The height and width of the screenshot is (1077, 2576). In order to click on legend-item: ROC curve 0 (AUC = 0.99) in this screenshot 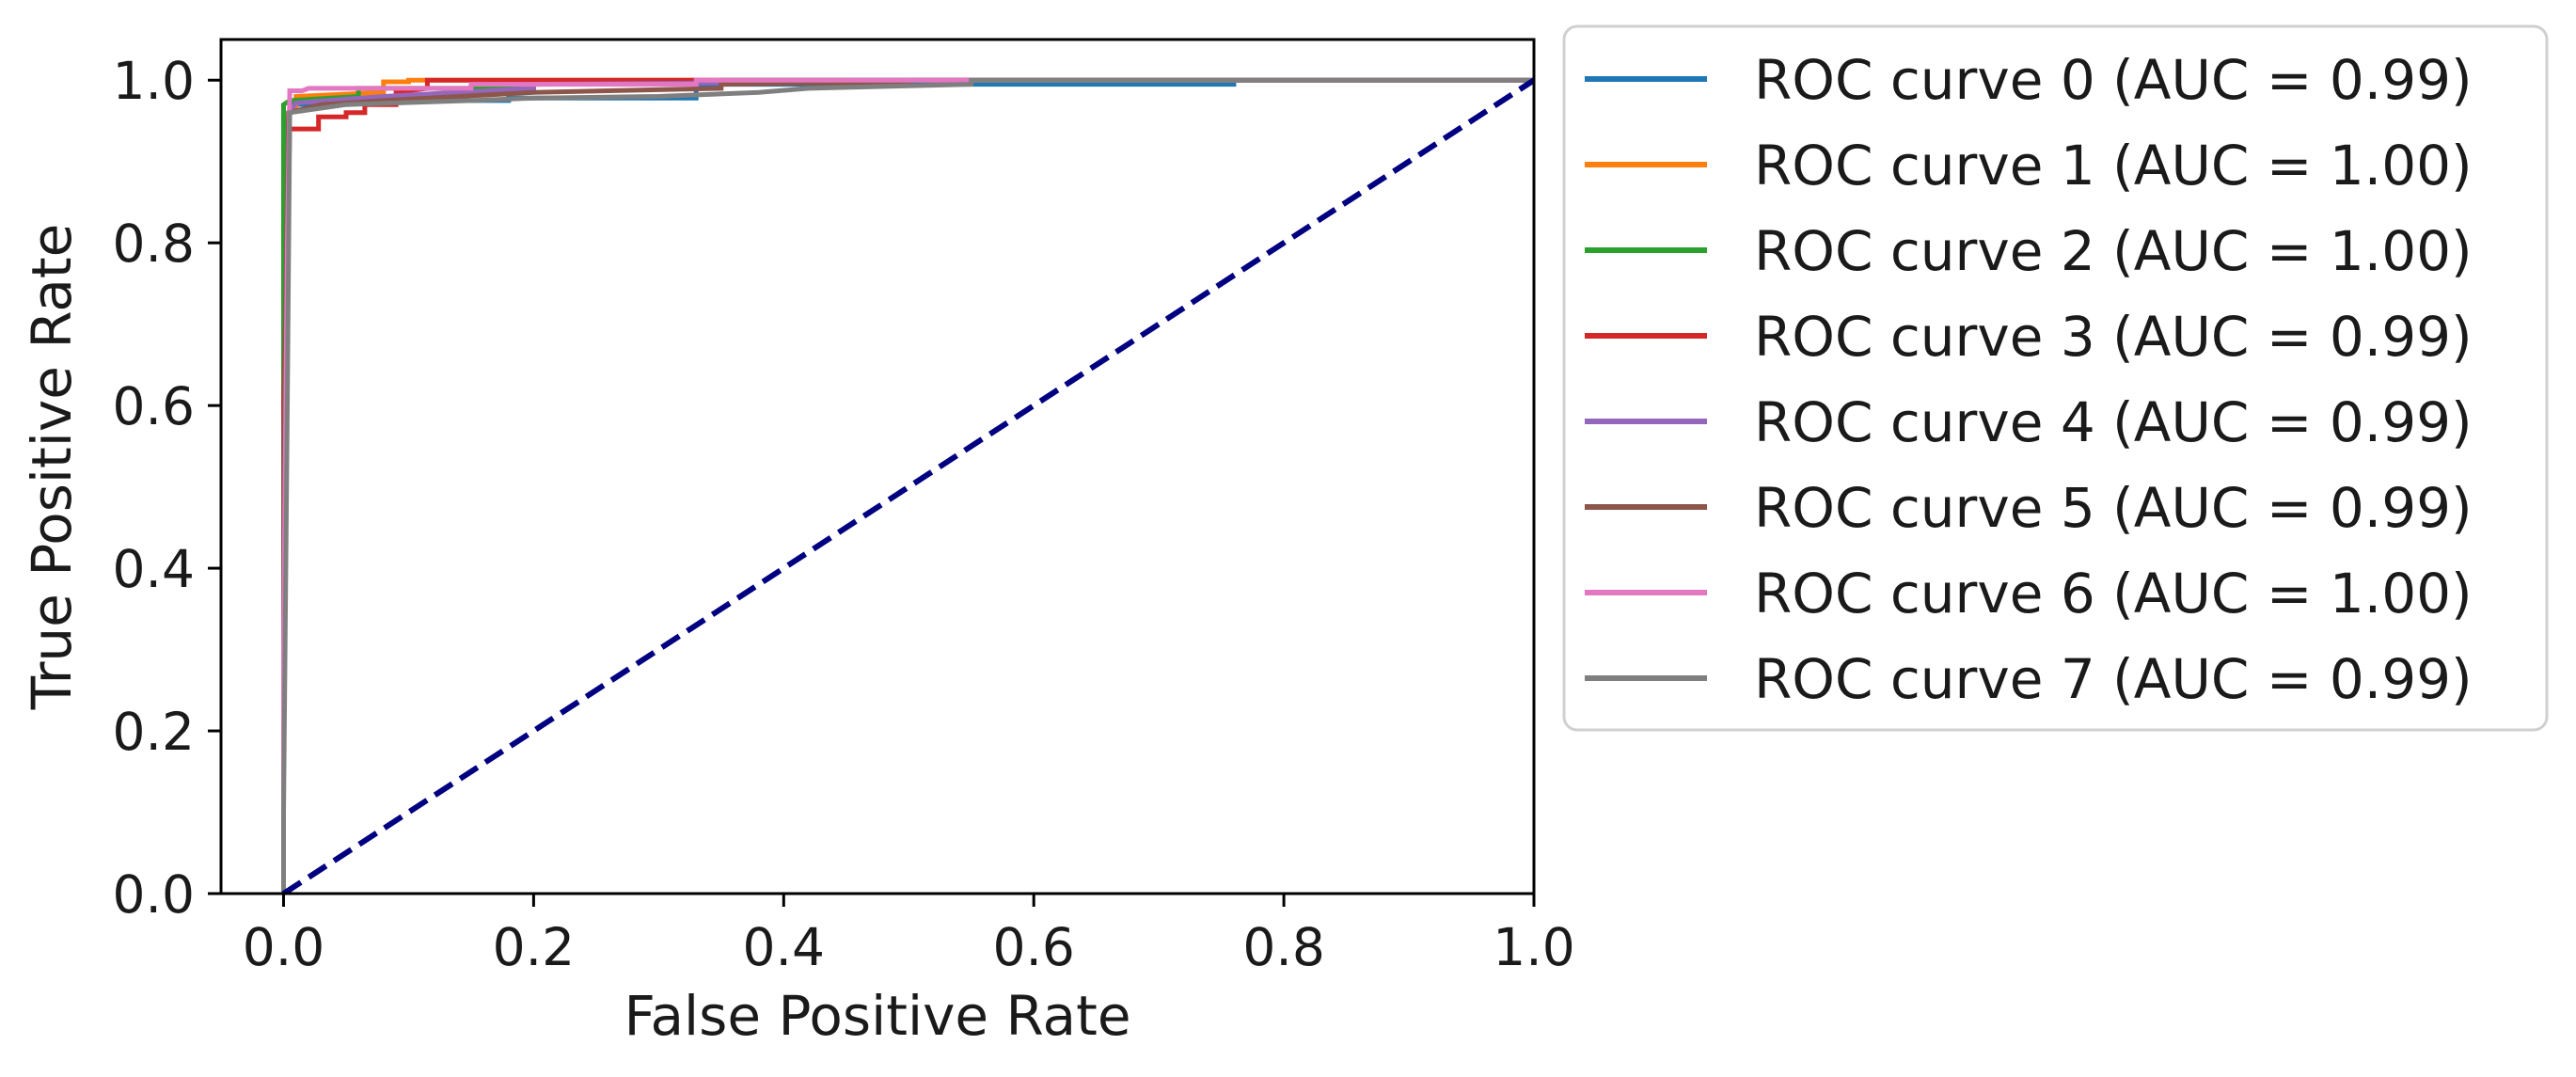, I will do `click(2029, 80)`.